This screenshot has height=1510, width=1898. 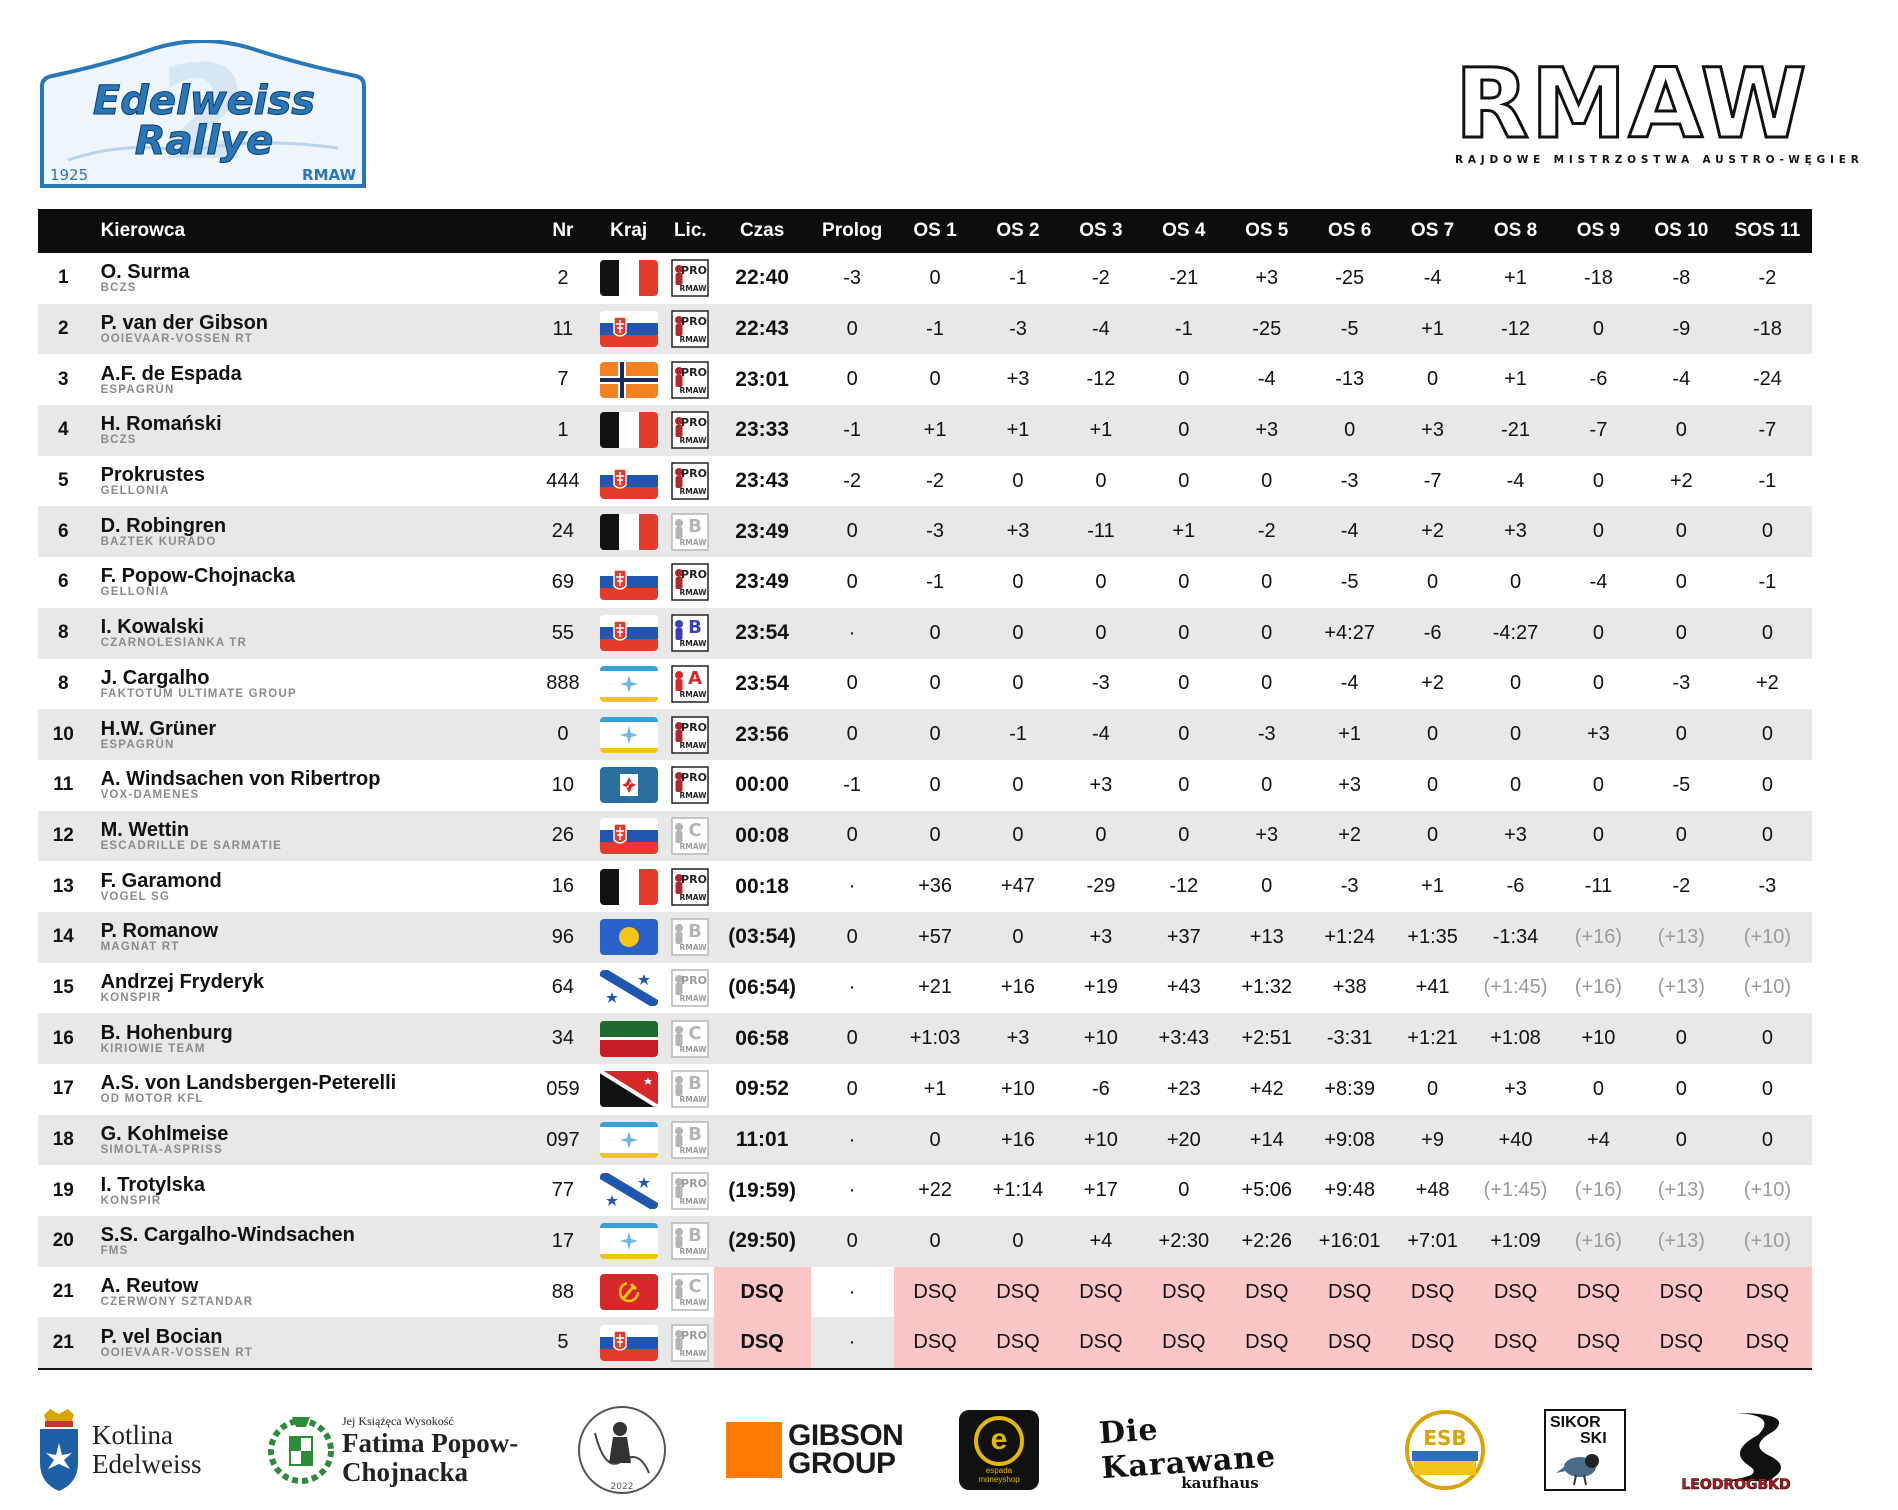 What do you see at coordinates (312, 278) in the screenshot?
I see `driver-cell: O. Surma BCZS` at bounding box center [312, 278].